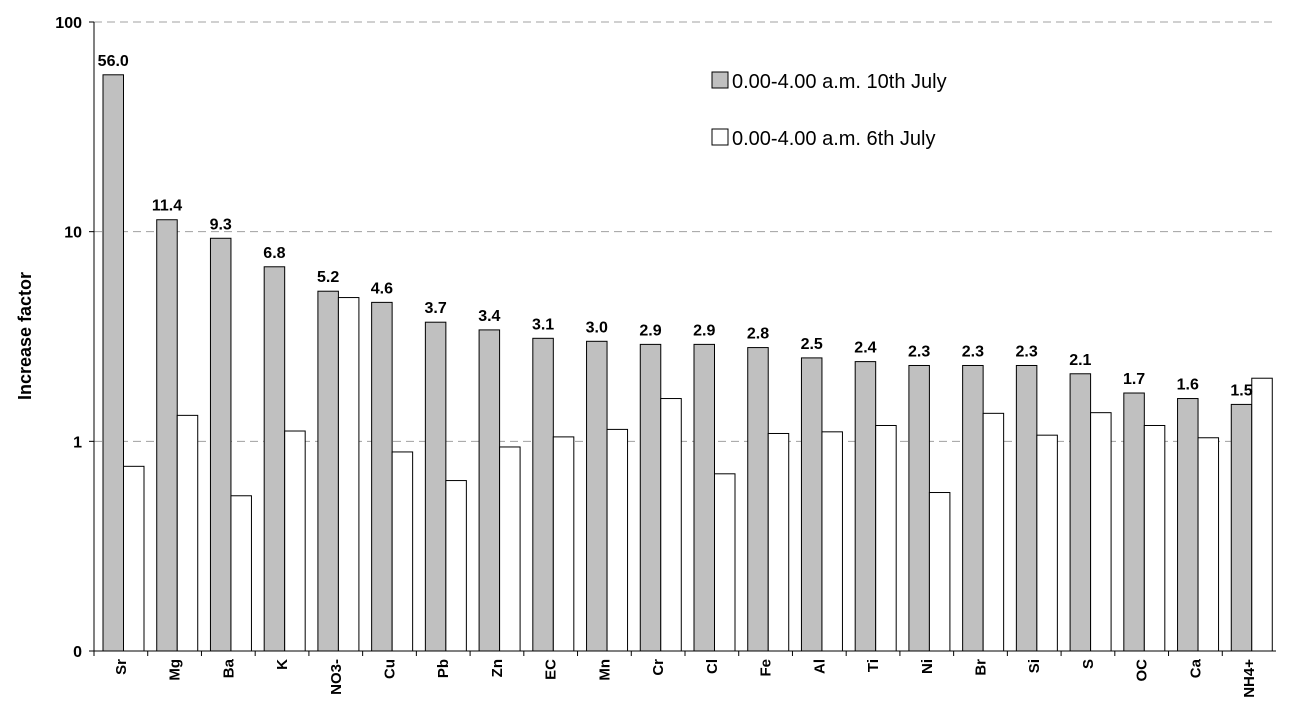  Describe the element at coordinates (489, 316) in the screenshot. I see `data-label: 3.4` at that location.